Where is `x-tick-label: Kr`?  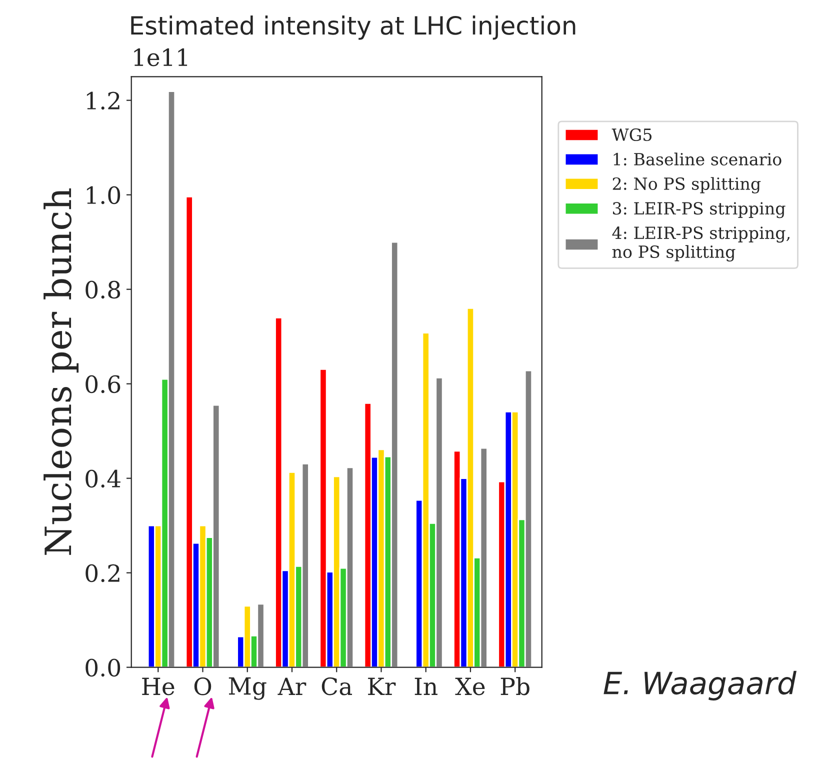 x-tick-label: Kr is located at coordinates (382, 686).